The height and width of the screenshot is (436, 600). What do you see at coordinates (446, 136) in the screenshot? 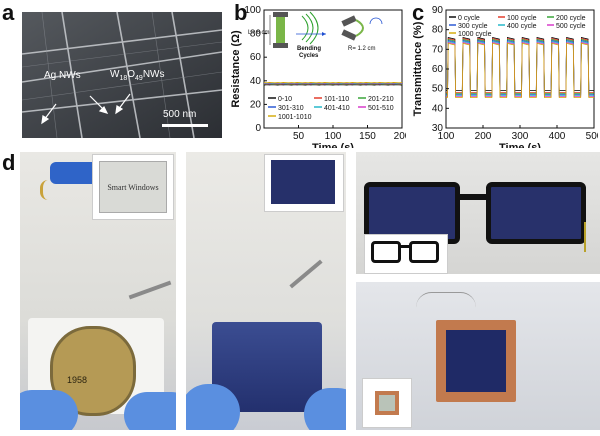
I see `xtick-label-c-100: 100` at bounding box center [446, 136].